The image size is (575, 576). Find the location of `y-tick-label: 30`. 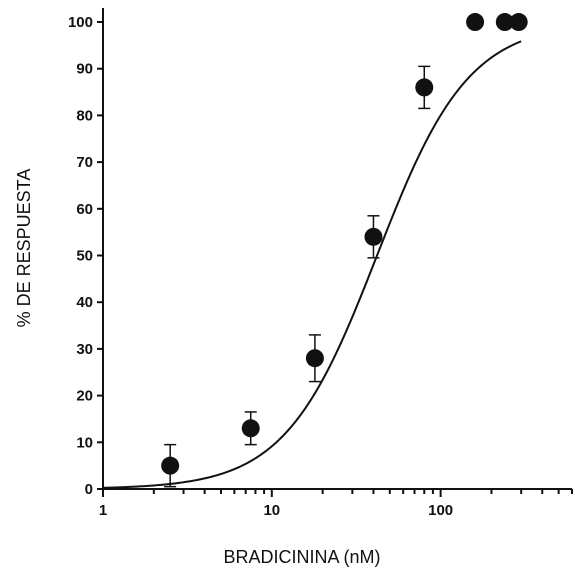

y-tick-label: 30 is located at coordinates (84, 349).